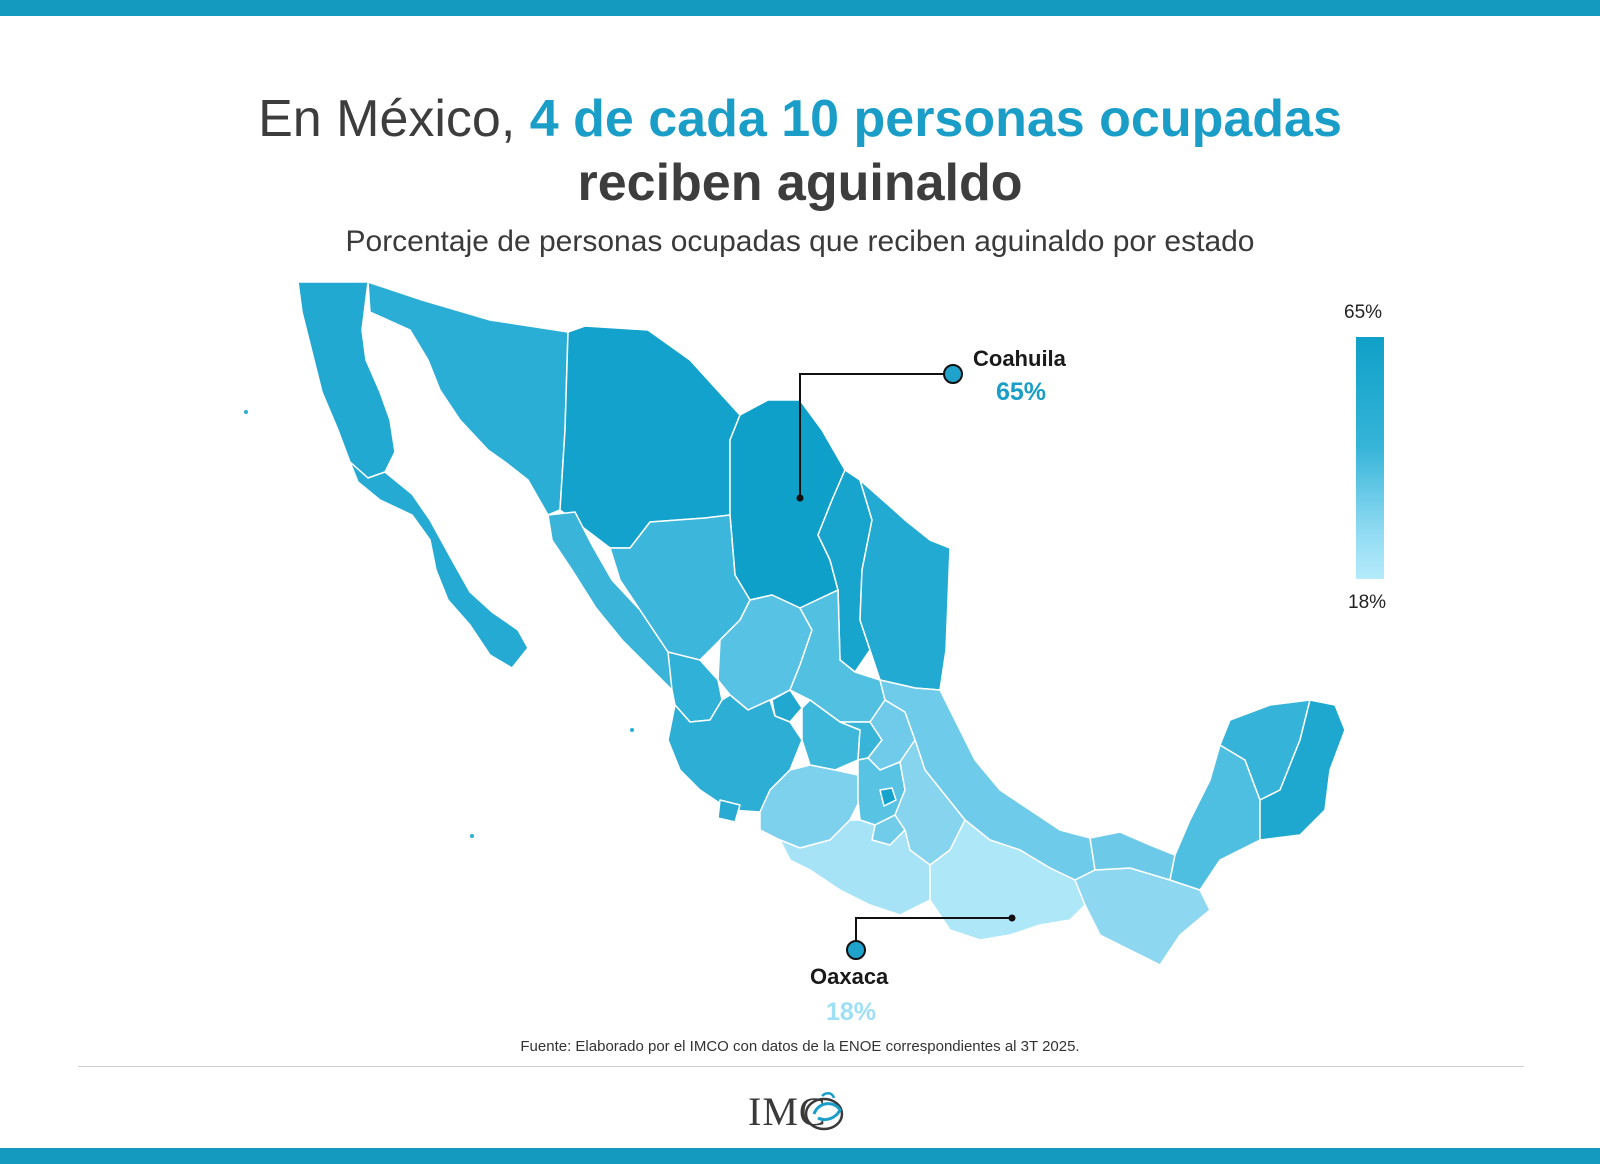 This screenshot has height=1164, width=1600. I want to click on page-title-line2: reciben aguinaldo, so click(800, 183).